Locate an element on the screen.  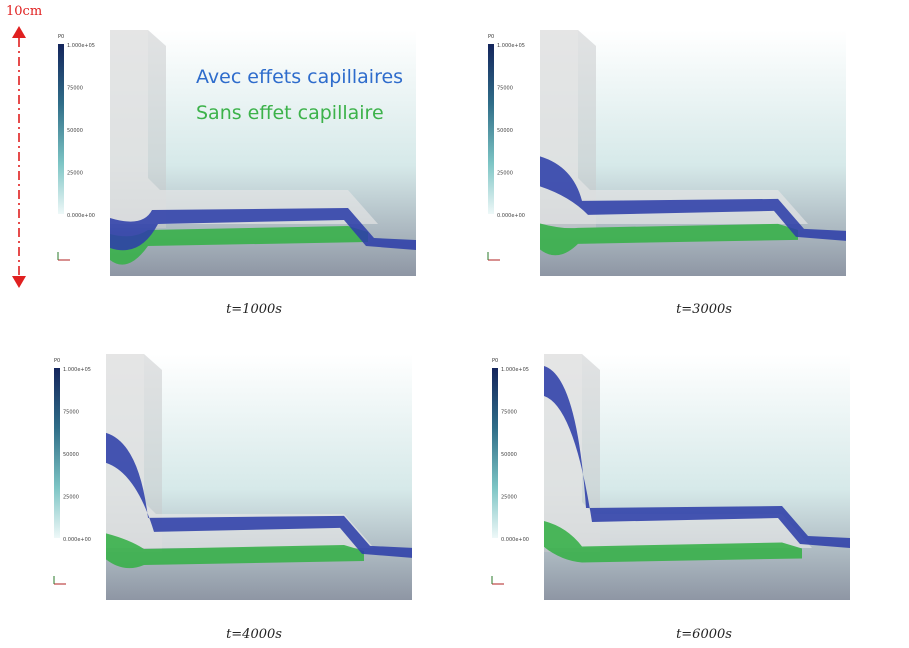
legend-capillary: Avec effets capillaires is located at coordinates (300, 77).